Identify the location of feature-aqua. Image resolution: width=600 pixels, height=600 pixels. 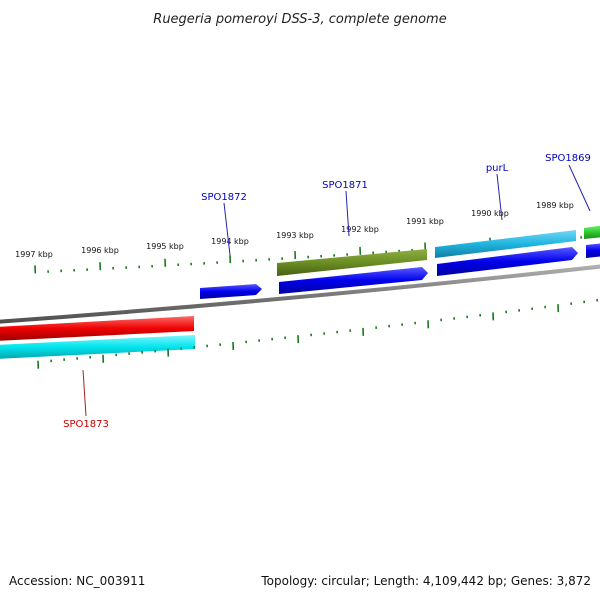
(97, 347).